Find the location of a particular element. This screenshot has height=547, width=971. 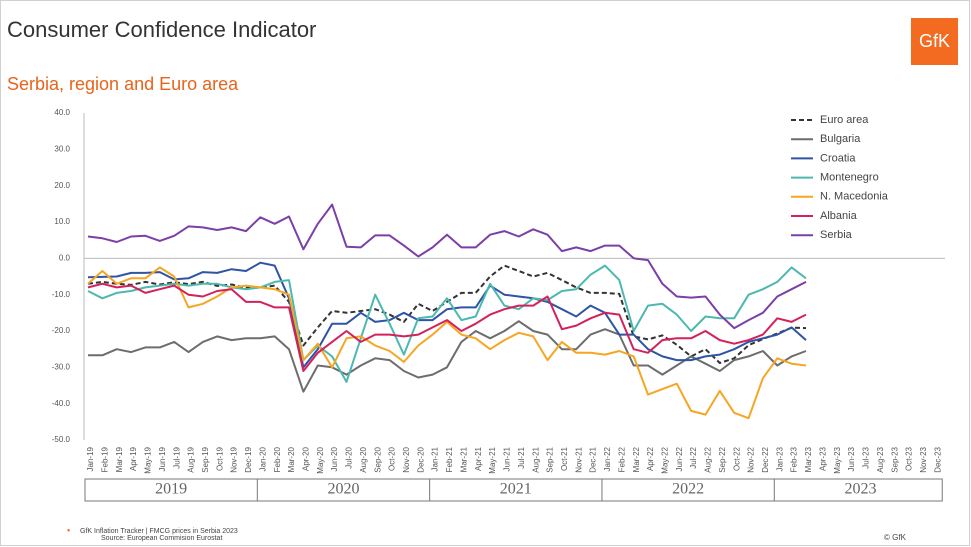

x-tick-label: Aug-23 is located at coordinates (880, 459).